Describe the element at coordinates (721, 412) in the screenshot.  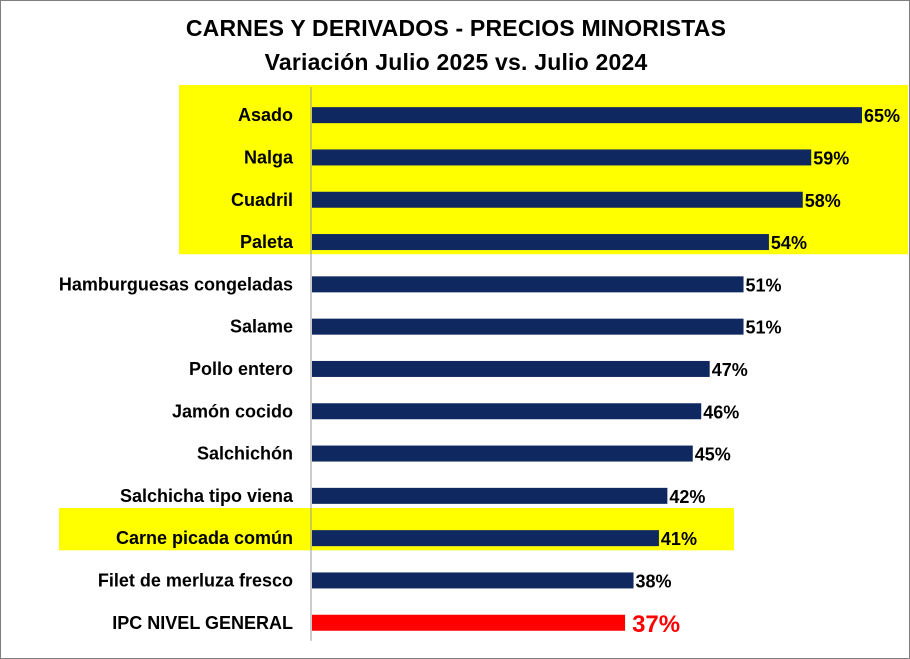
I see `value-label: 46%` at that location.